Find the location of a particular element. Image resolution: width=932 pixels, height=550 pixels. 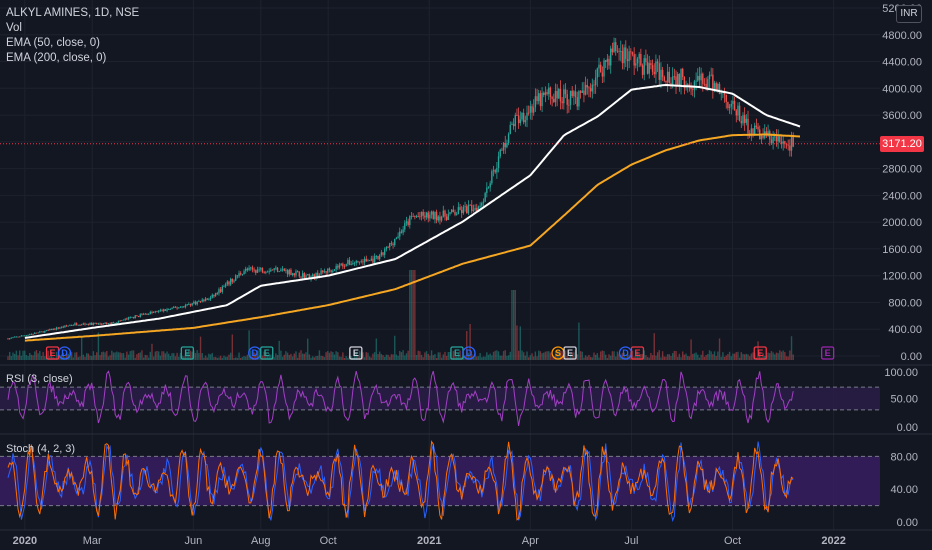

stoch-pane-label: Stoch (4, 2, 3) is located at coordinates (41, 449).